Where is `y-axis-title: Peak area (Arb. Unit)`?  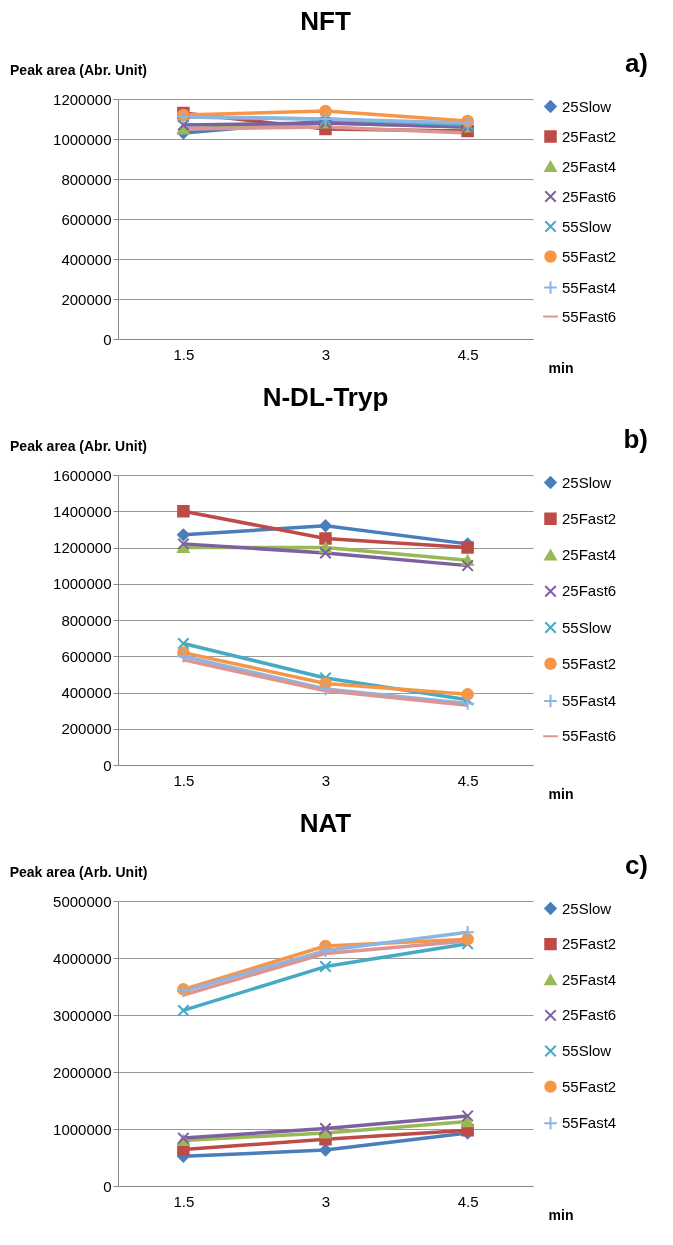
y-axis-title: Peak area (Arb. Unit) is located at coordinates (78, 871).